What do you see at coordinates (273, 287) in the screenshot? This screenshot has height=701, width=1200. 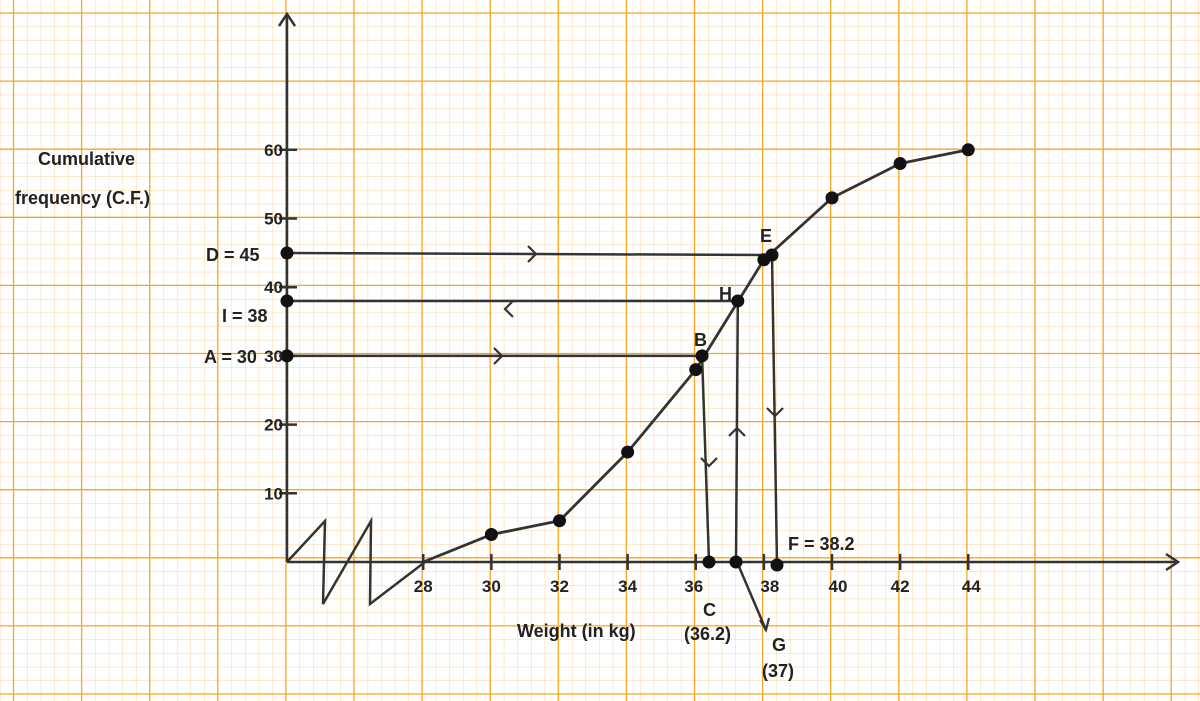 I see `y-tick-label: 40` at bounding box center [273, 287].